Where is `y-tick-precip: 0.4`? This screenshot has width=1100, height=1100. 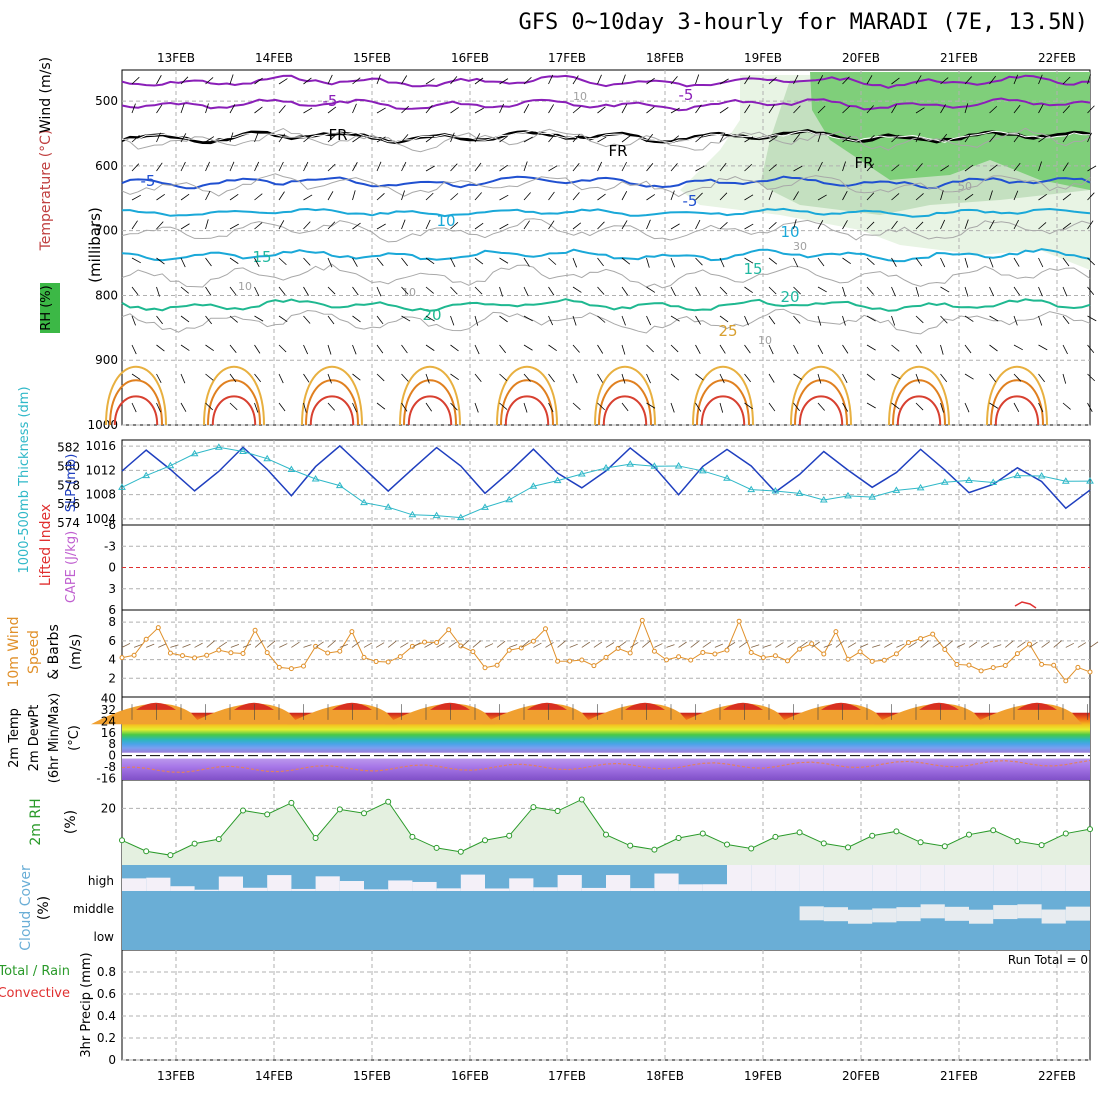
y-tick-precip: 0.4 is located at coordinates (106, 1016).